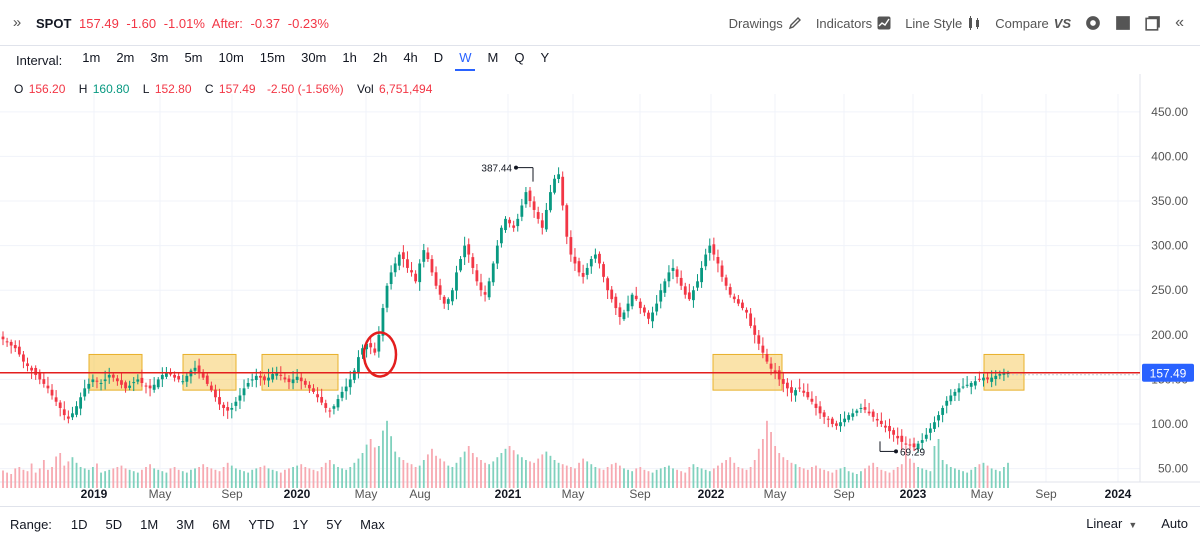  What do you see at coordinates (79, 524) in the screenshot?
I see `range-1d: 1D` at bounding box center [79, 524].